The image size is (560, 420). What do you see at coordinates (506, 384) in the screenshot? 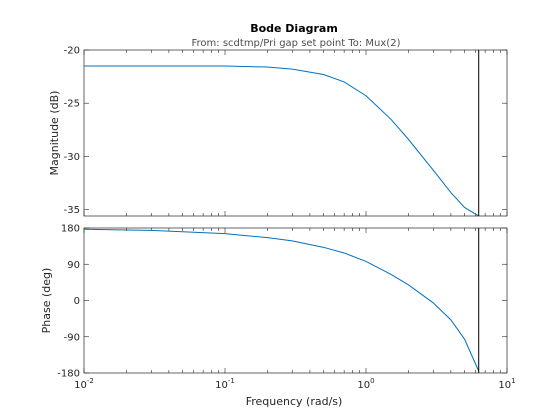
I see `x-tick-label: 10¹` at bounding box center [506, 384].